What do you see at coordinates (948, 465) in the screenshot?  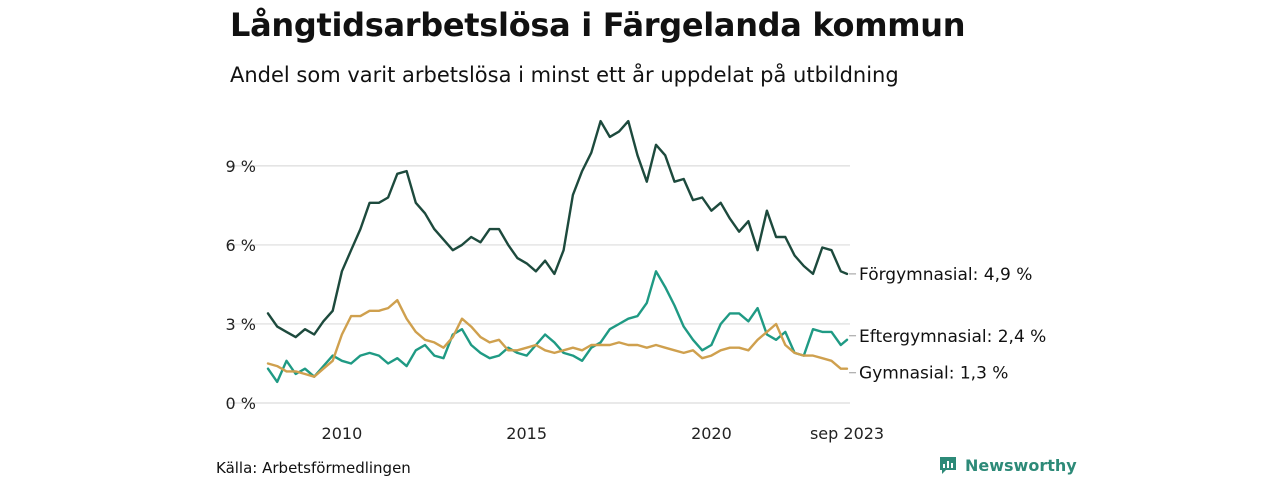 I see `newsworthy-logo-icon` at bounding box center [948, 465].